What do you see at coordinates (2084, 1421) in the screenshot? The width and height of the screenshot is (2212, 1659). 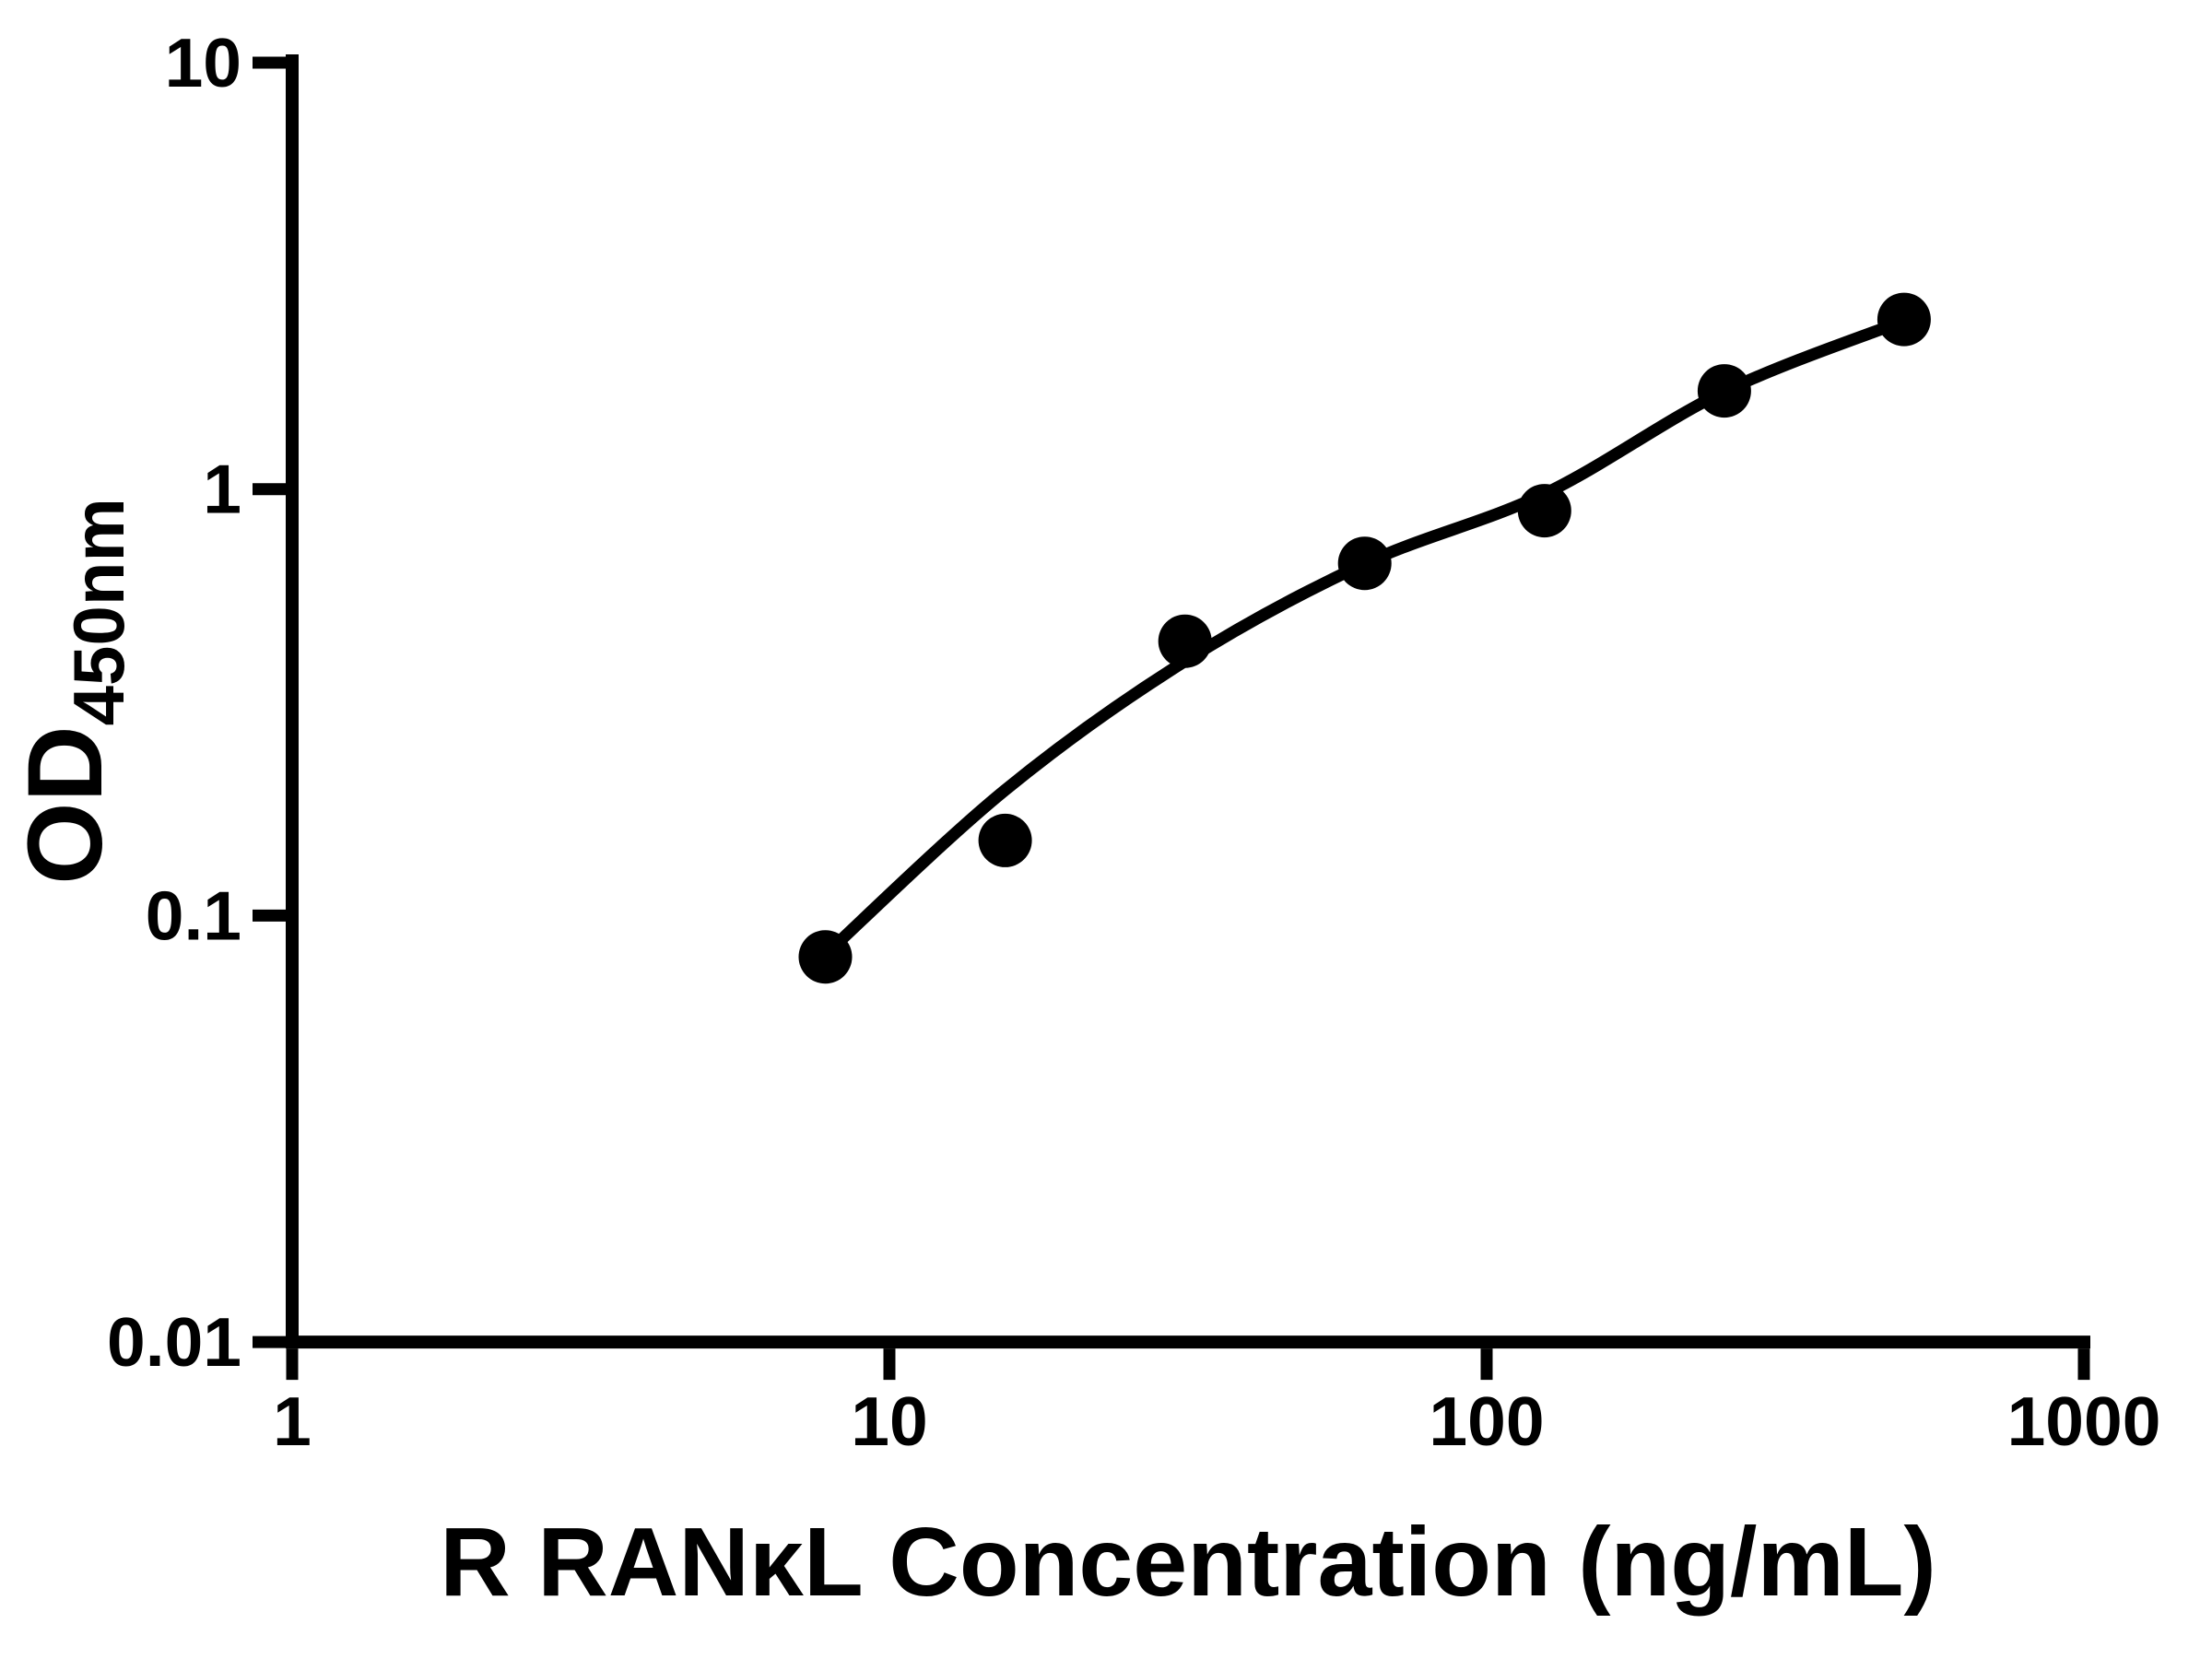 I see `x-tick-label: 1000` at bounding box center [2084, 1421].